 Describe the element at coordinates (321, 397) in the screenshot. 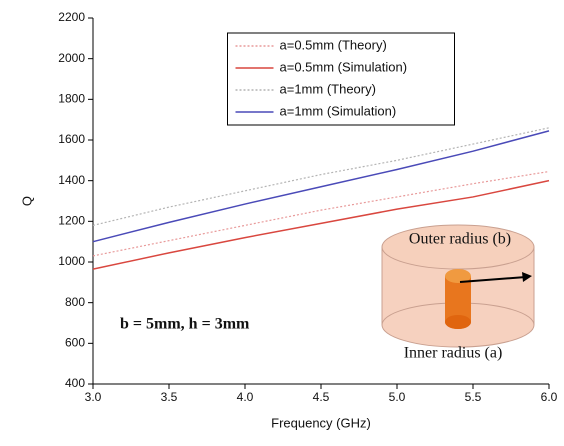

I see `x-tick-label: 4.5` at that location.